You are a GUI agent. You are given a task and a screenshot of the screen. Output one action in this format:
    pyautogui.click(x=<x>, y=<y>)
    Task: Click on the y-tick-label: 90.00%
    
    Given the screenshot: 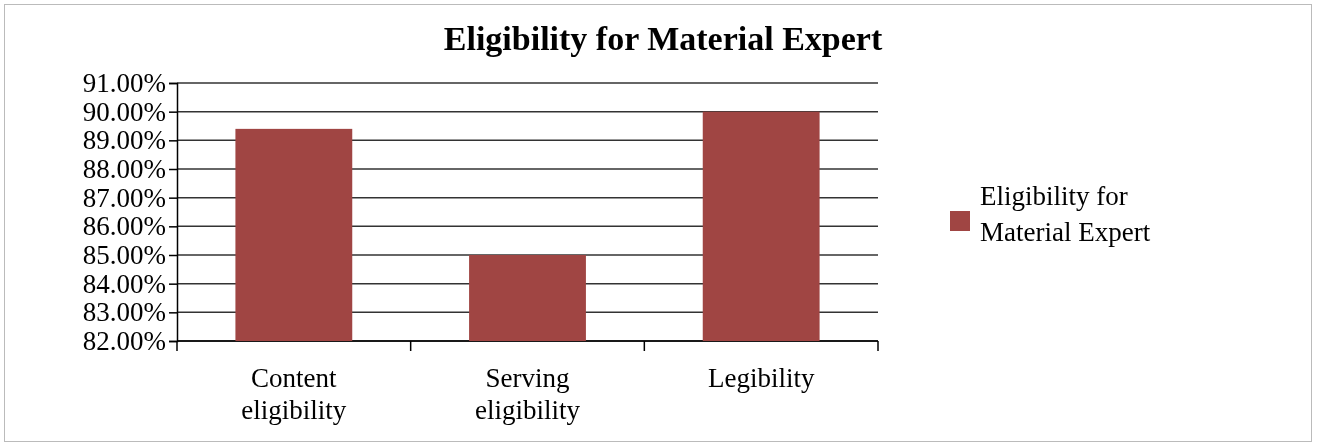 What is the action you would take?
    pyautogui.click(x=124, y=111)
    